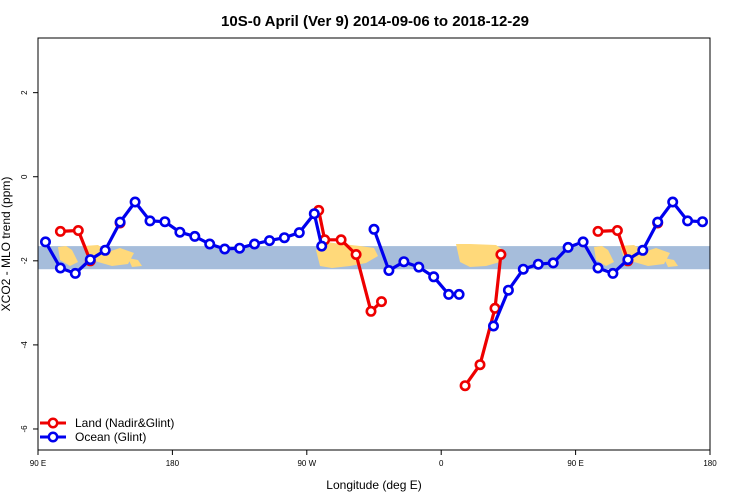 Image resolution: width=750 pixels, height=500 pixels. I want to click on x-axis: 90 E 180 90 W 0 90 E 180, so click(373, 459).